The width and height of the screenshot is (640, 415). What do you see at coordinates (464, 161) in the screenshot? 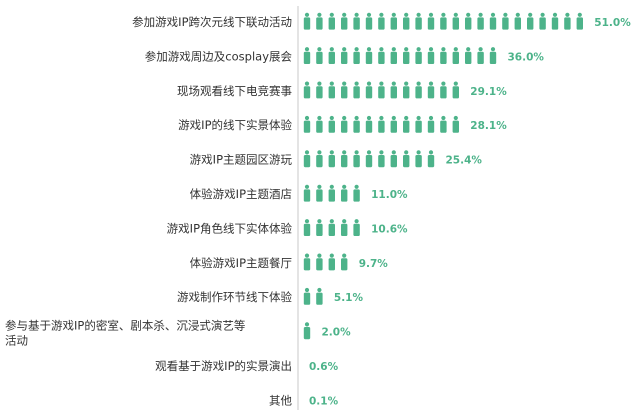
I see `data-label: 25.4%` at bounding box center [464, 161].